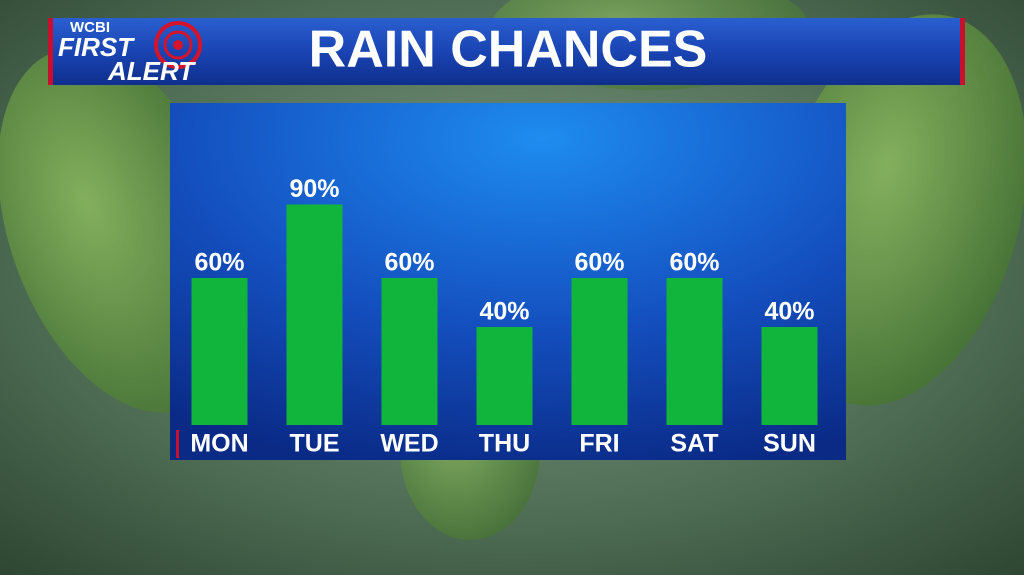 The width and height of the screenshot is (1024, 575). Describe the element at coordinates (789, 444) in the screenshot. I see `x-tick-label: SUN` at that location.